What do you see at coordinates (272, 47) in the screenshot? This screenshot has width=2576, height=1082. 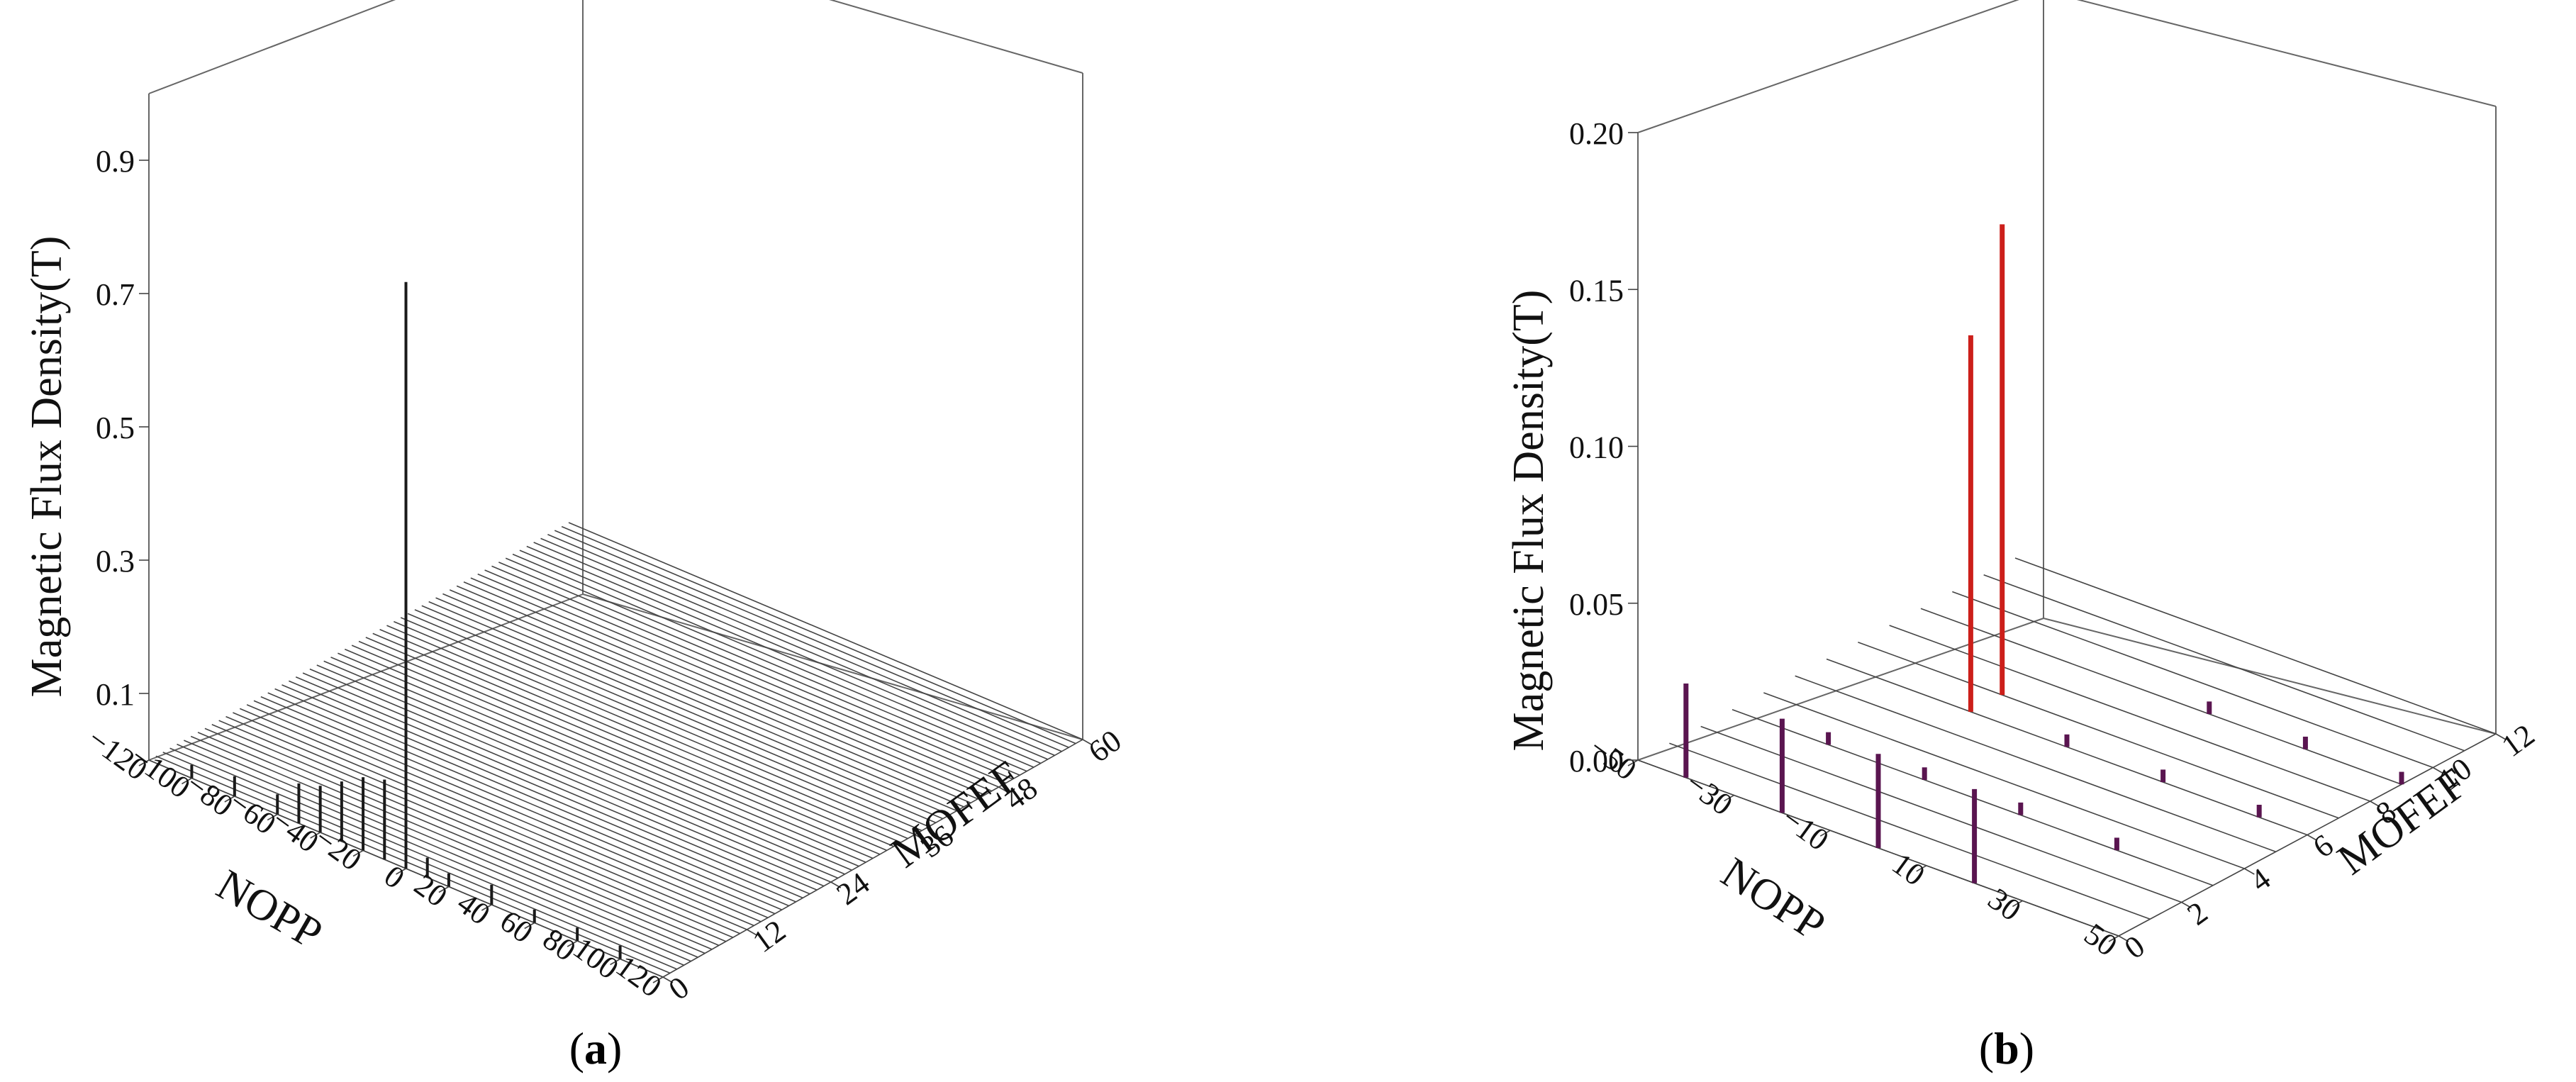 I see `a-edge-top-left` at bounding box center [272, 47].